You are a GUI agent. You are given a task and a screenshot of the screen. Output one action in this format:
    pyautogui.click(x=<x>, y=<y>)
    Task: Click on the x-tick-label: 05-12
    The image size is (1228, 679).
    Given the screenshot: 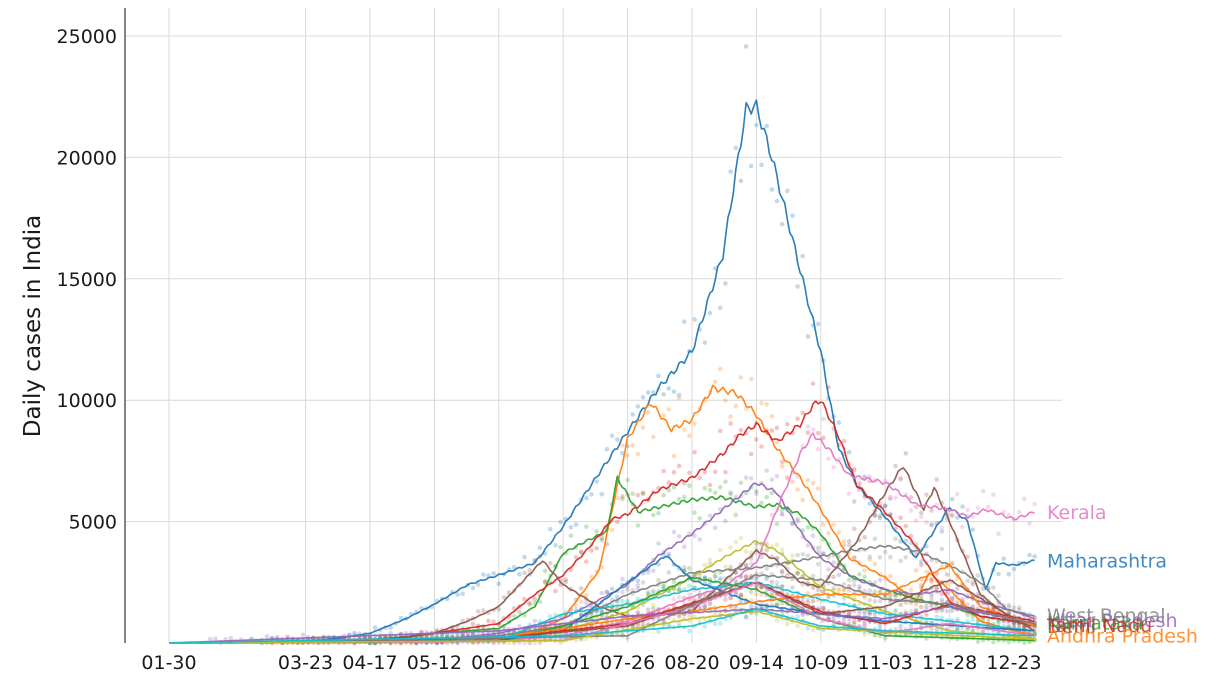 What is the action you would take?
    pyautogui.click(x=434, y=663)
    